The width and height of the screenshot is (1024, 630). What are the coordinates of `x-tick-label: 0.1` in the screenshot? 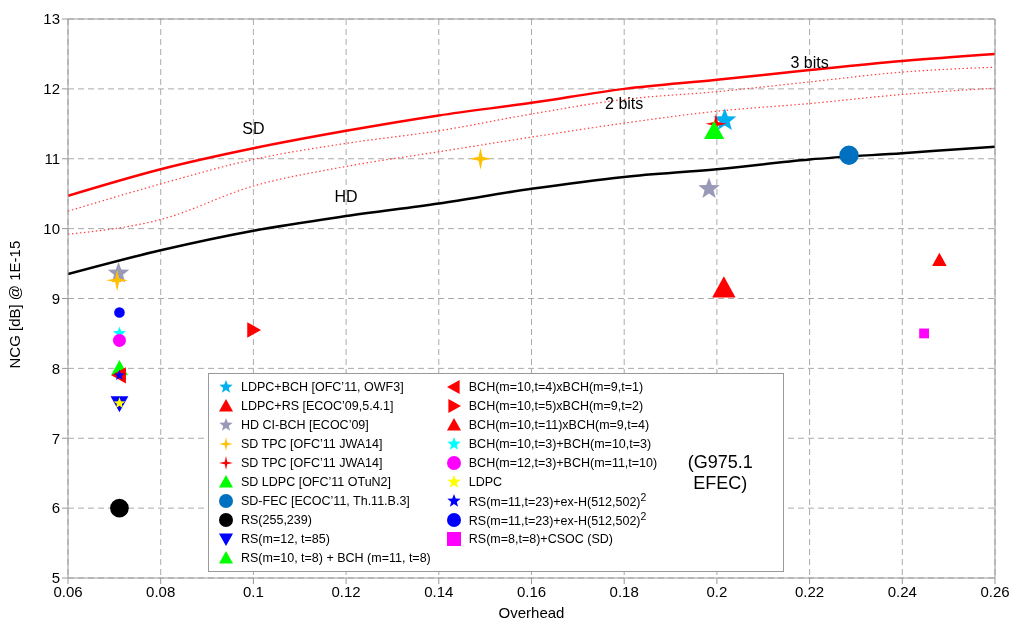 It's located at (253, 591).